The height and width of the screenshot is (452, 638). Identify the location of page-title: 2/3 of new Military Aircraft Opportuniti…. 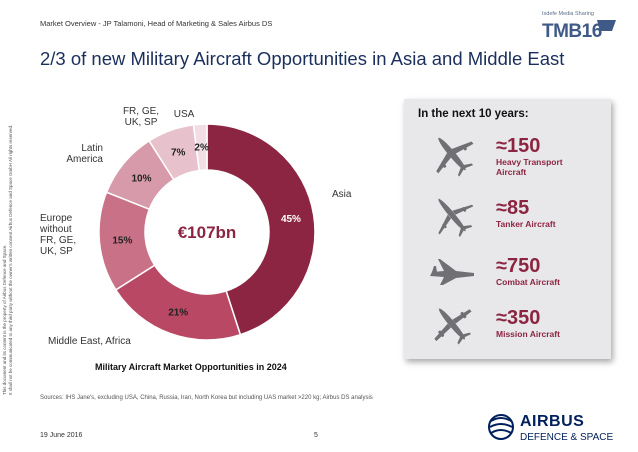
(302, 58).